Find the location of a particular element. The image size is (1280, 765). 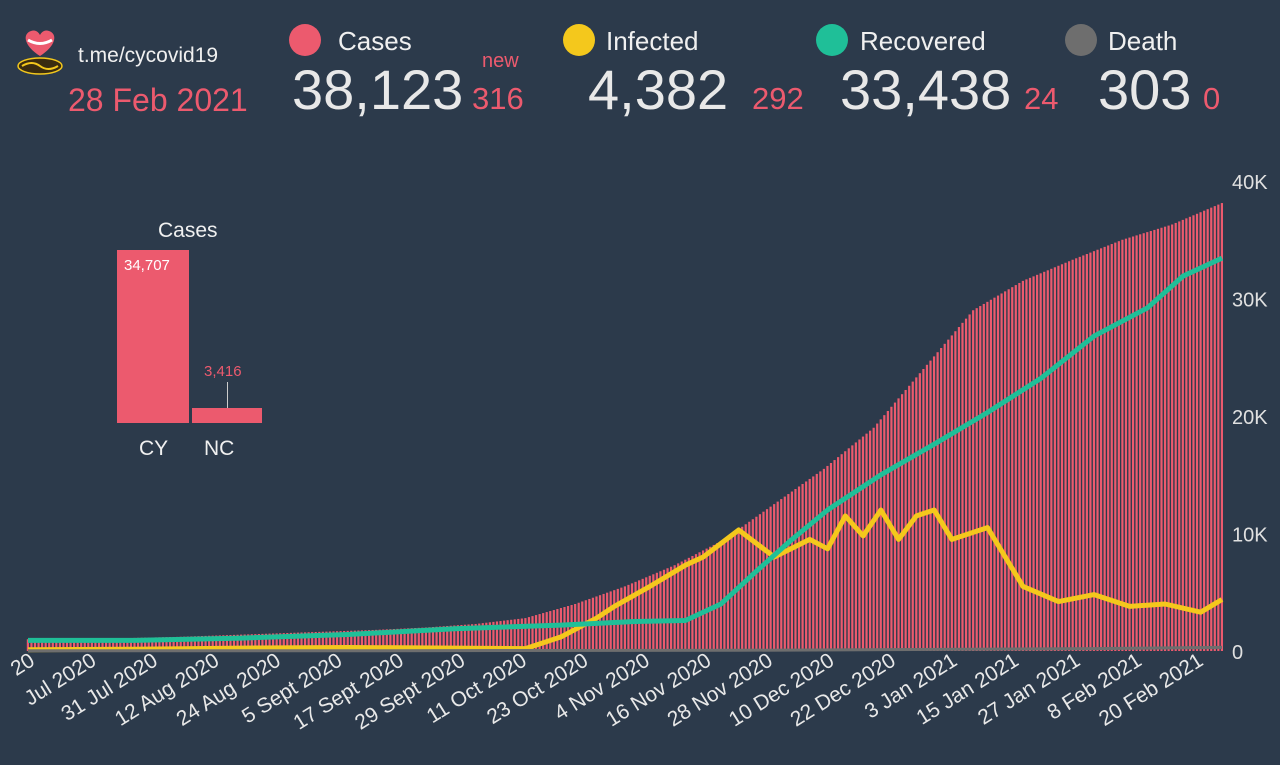

death-value: 303 is located at coordinates (1145, 89).